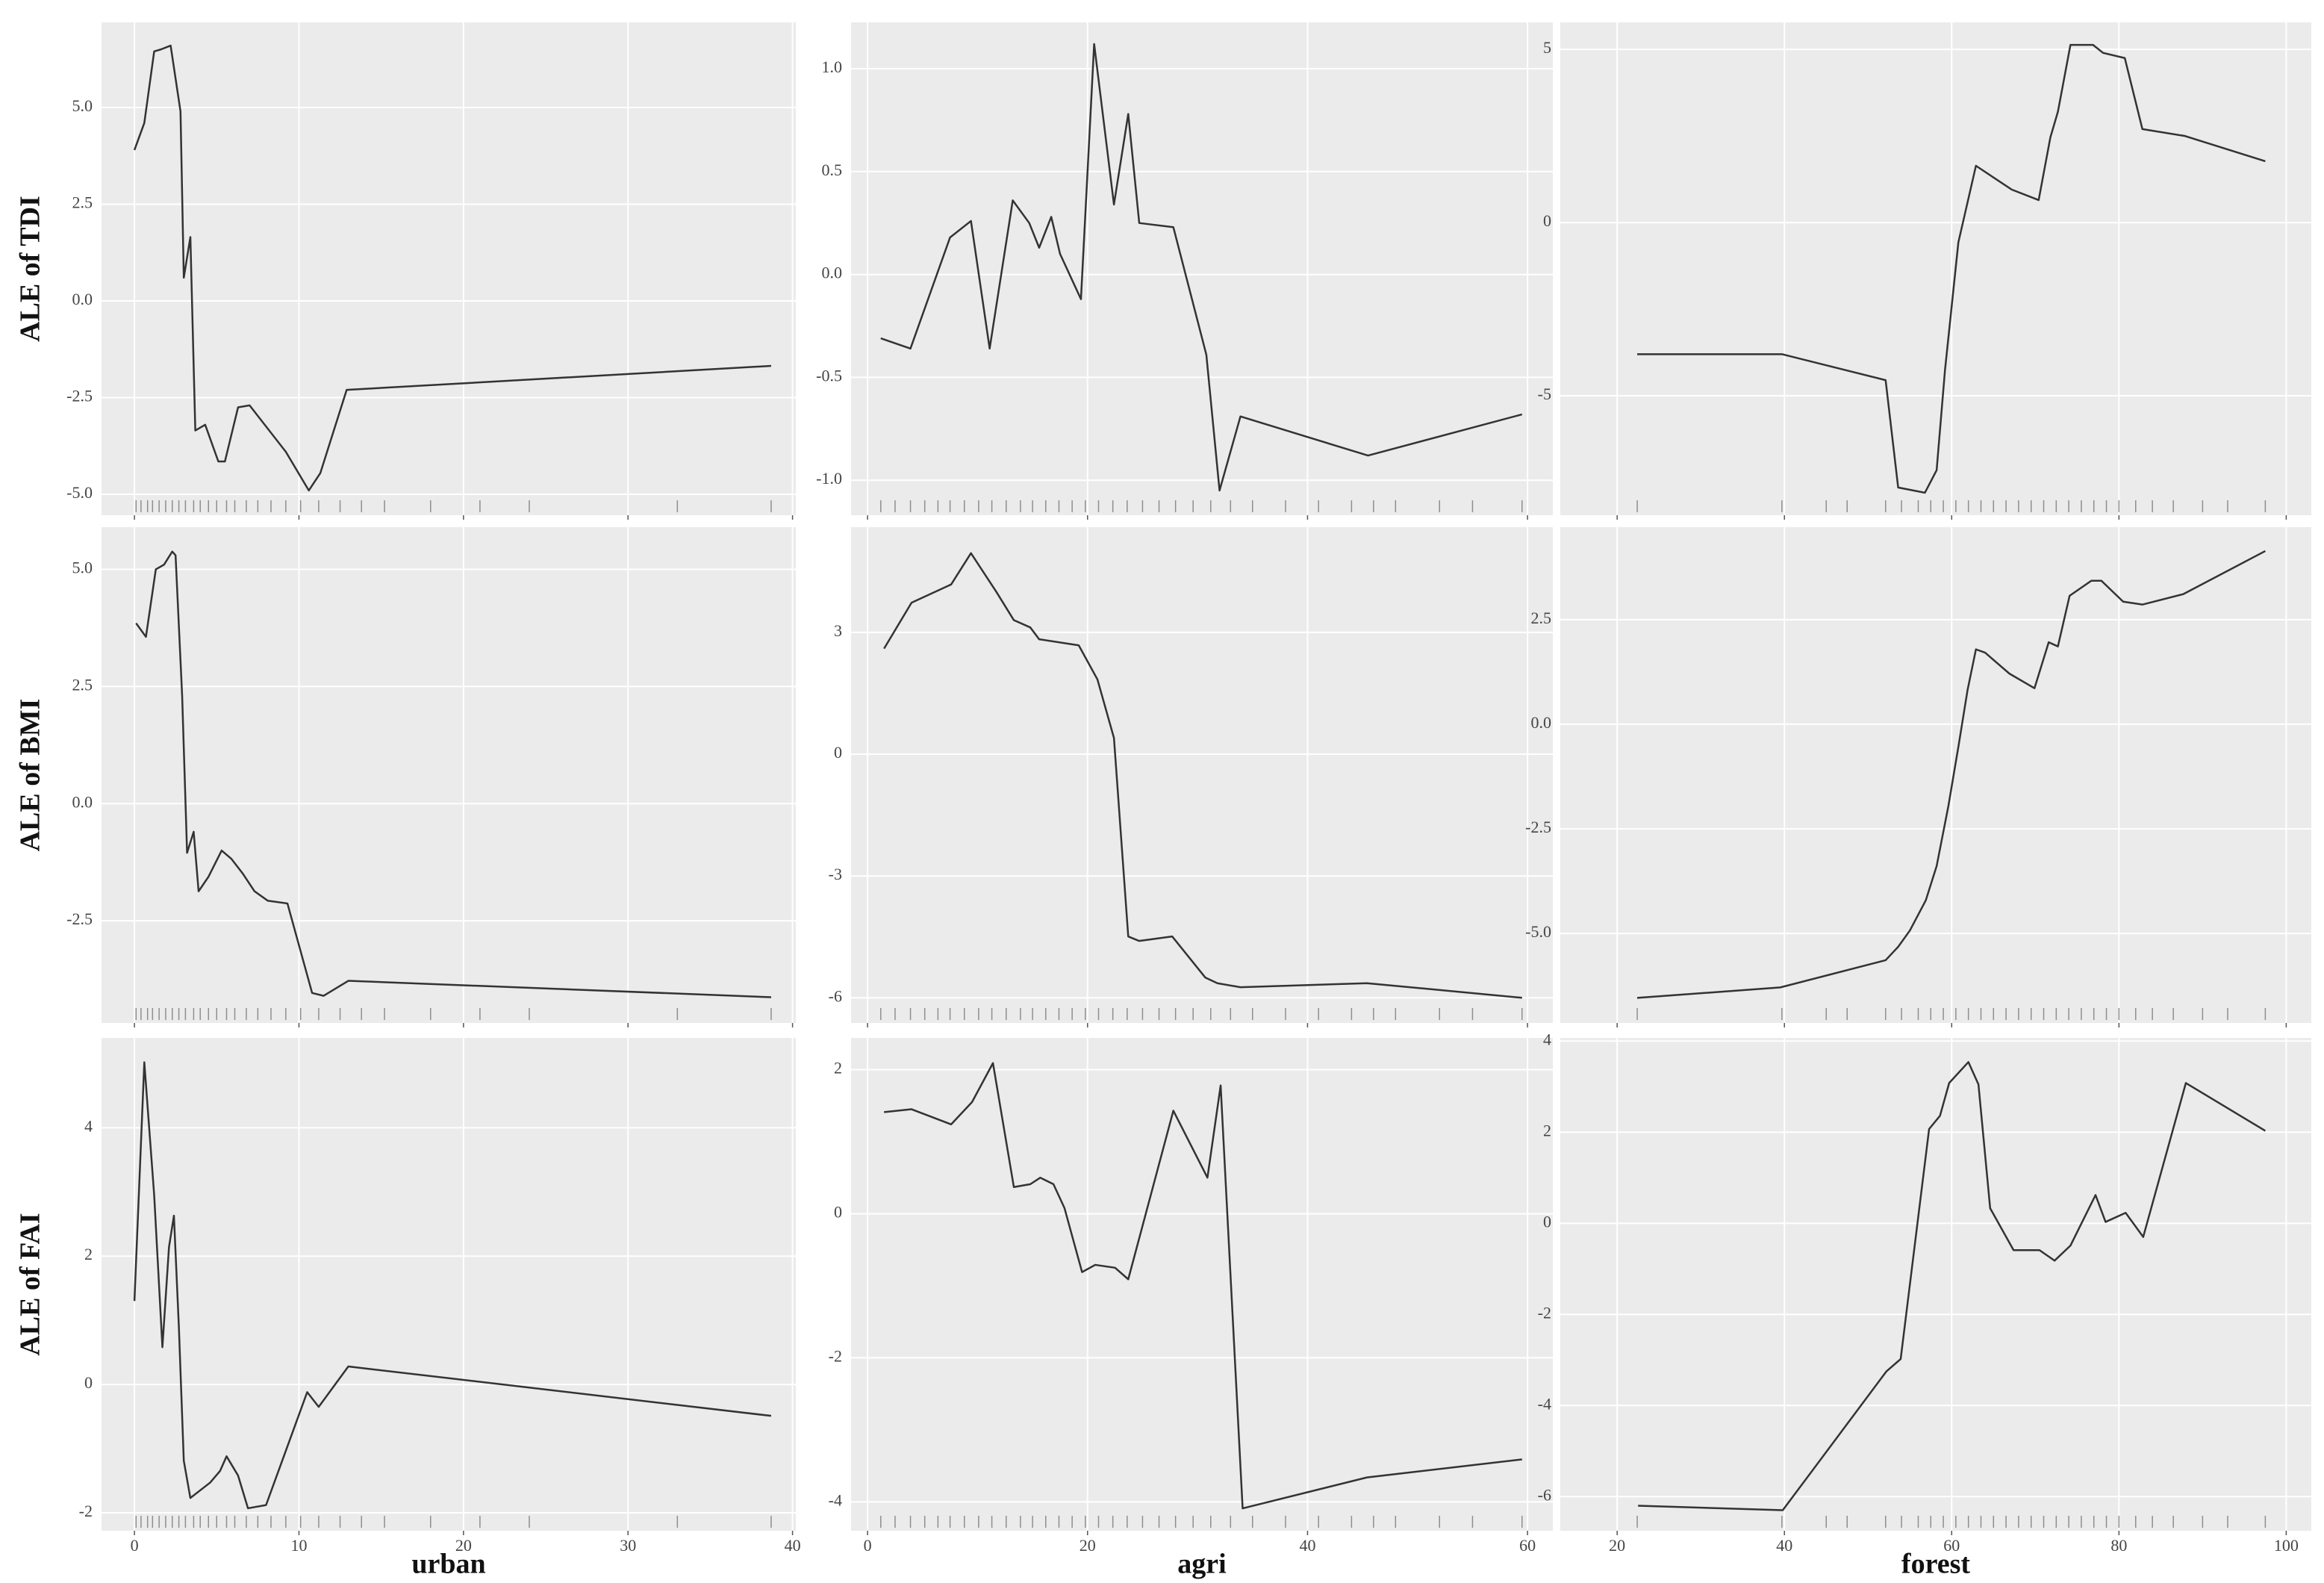 Image resolution: width=2324 pixels, height=1583 pixels. Describe the element at coordinates (298, 1546) in the screenshot. I see `x-tick-label: 10` at that location.